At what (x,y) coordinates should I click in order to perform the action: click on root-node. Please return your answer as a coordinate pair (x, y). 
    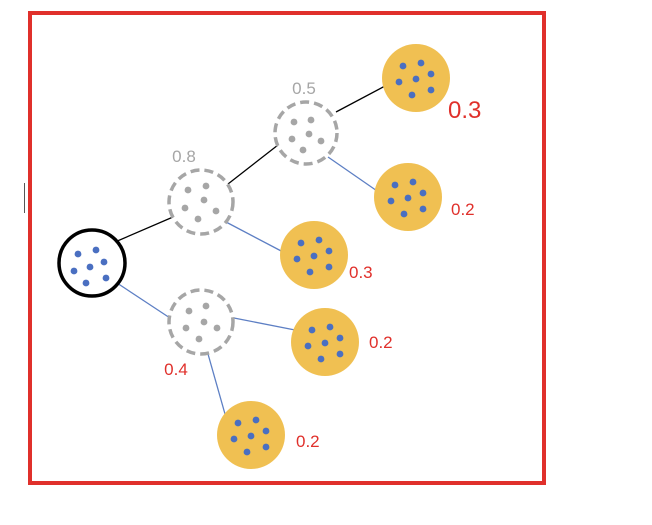
    Looking at the image, I should click on (92, 263).